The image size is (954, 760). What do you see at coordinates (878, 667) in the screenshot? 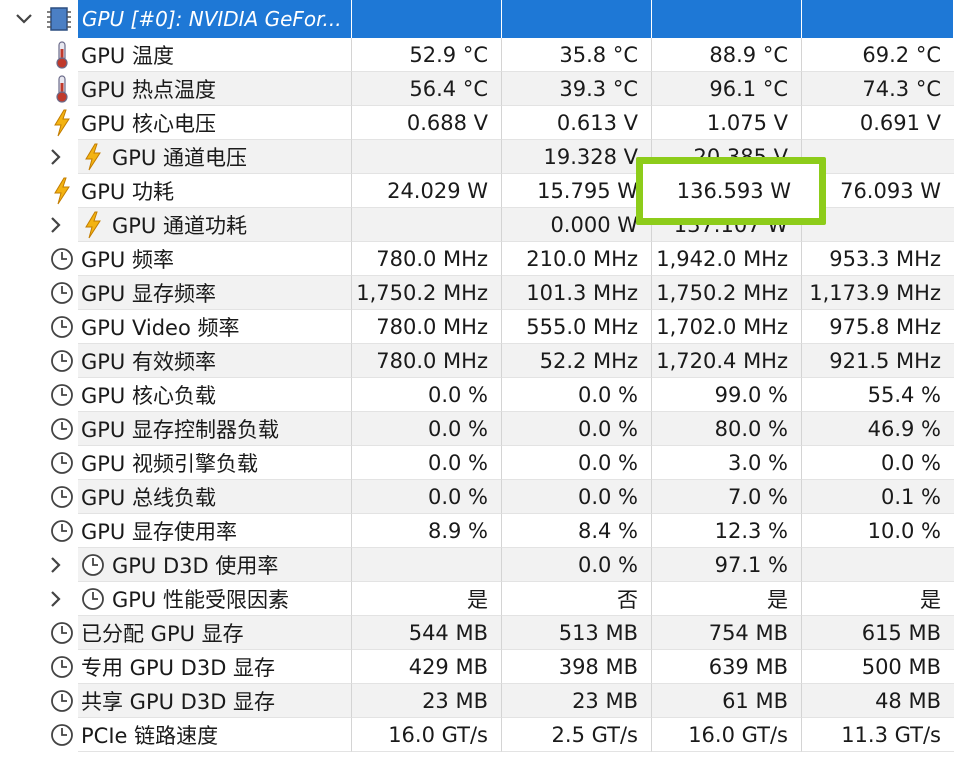
I see `value-avg: 500 MB` at bounding box center [878, 667].